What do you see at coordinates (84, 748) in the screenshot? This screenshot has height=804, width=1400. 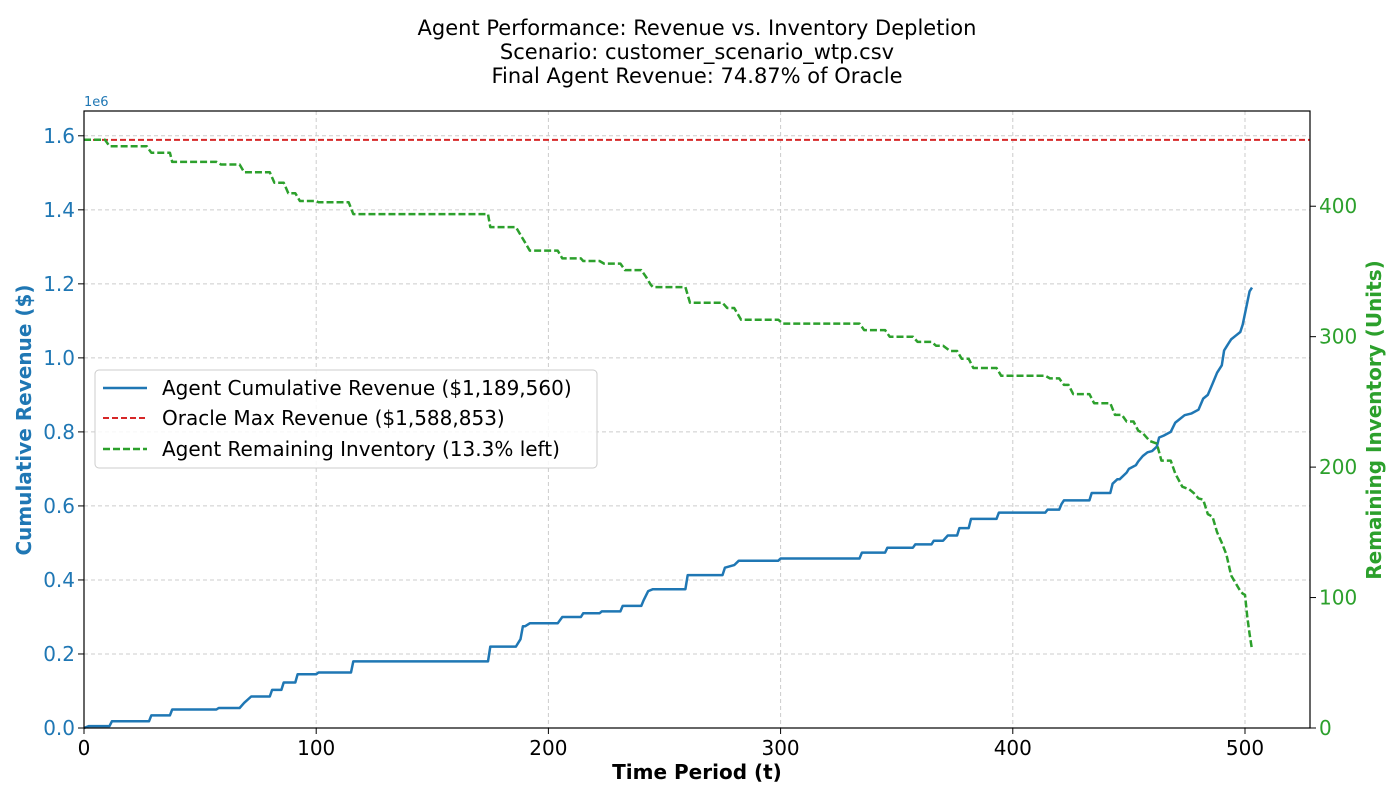 I see `x-tick-label: 0` at bounding box center [84, 748].